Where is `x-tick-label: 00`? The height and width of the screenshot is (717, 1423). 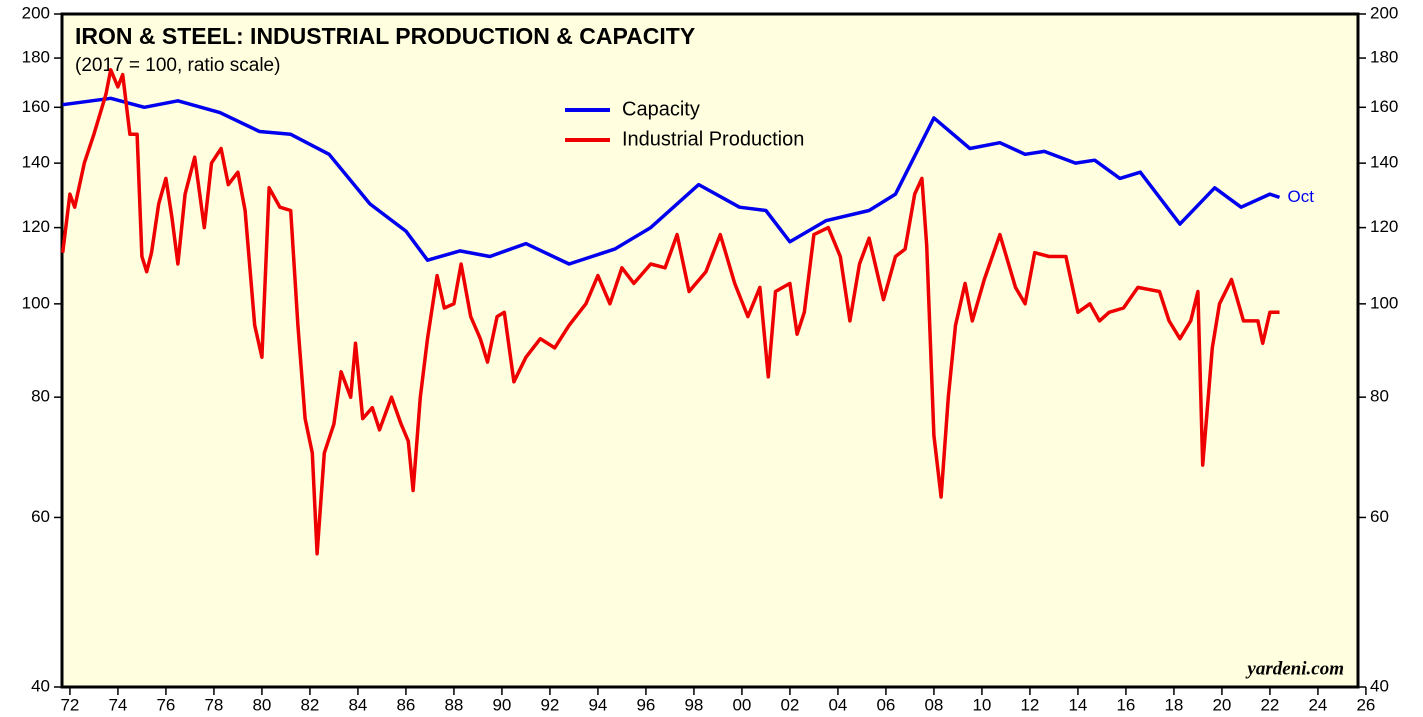 x-tick-label: 00 is located at coordinates (741, 704).